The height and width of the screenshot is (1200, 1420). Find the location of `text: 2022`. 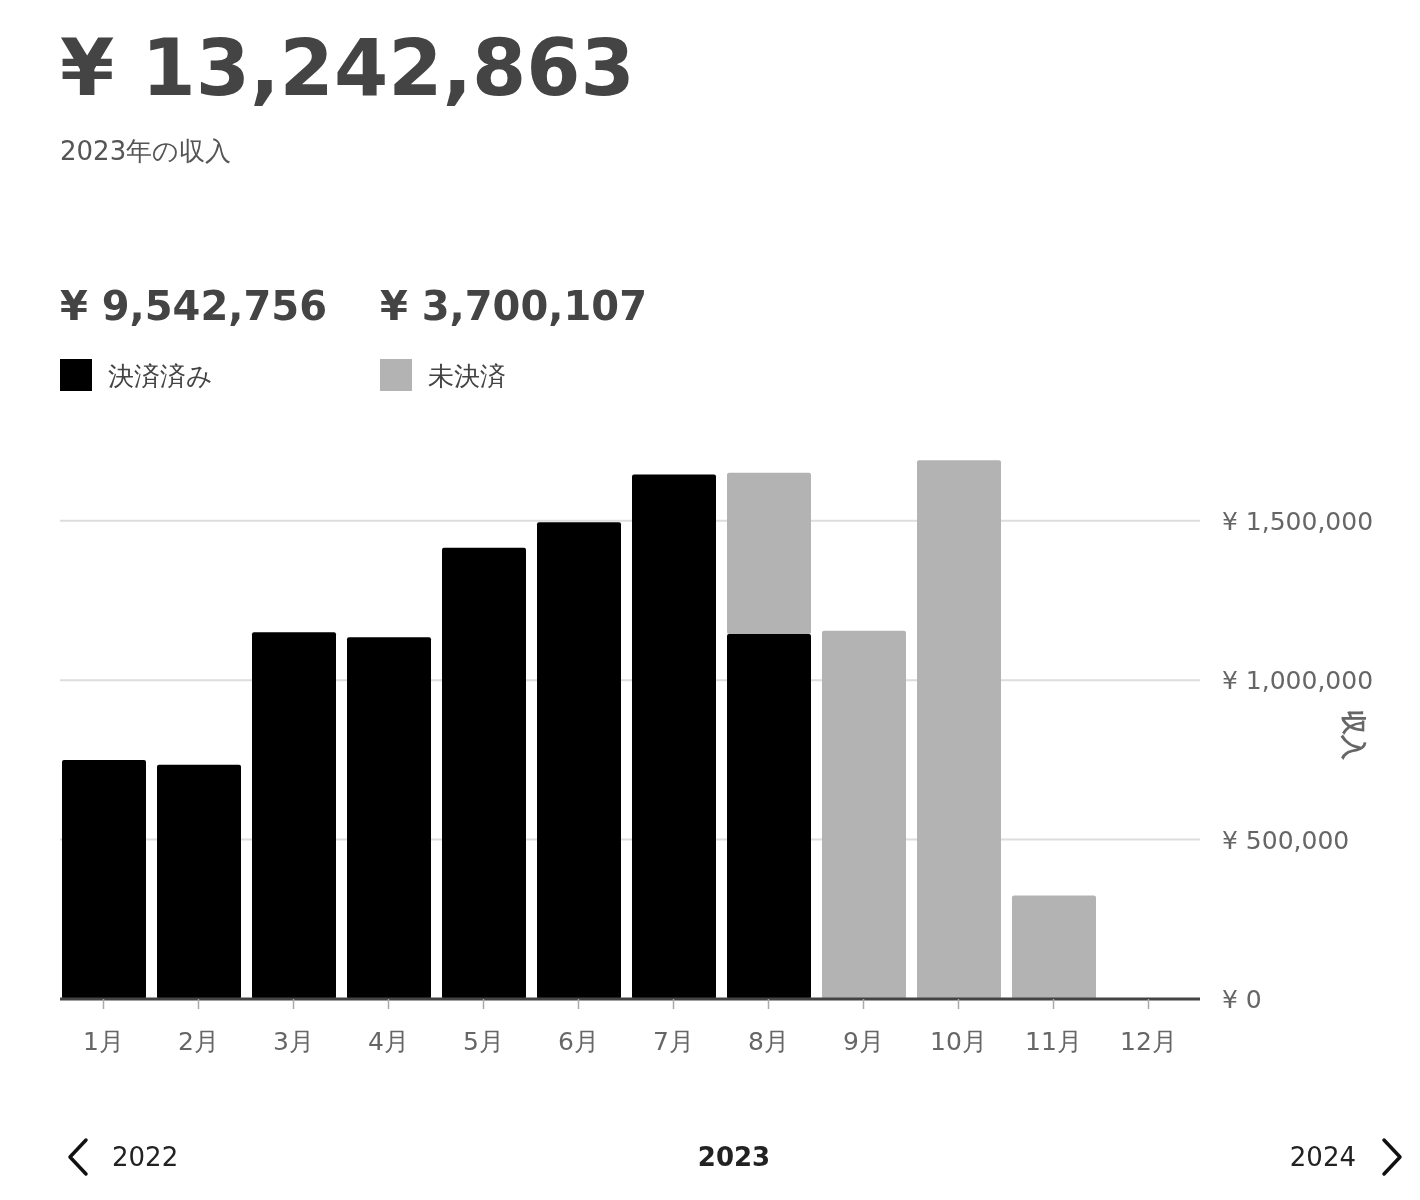

text: 2022 is located at coordinates (145, 1157).